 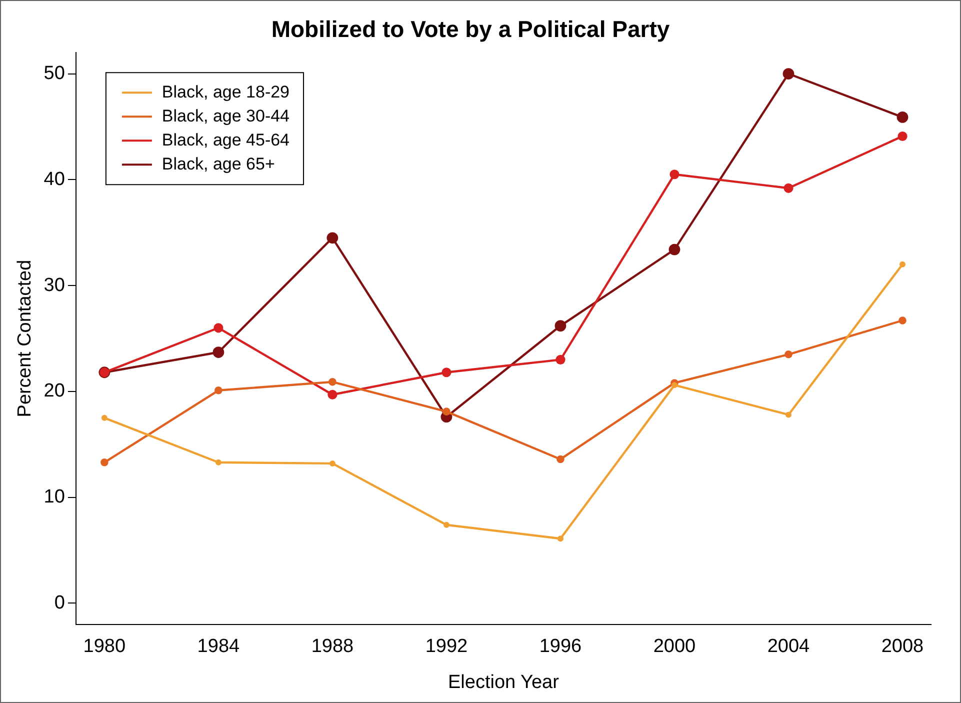 I want to click on x-tick-label: 1980, so click(x=104, y=647).